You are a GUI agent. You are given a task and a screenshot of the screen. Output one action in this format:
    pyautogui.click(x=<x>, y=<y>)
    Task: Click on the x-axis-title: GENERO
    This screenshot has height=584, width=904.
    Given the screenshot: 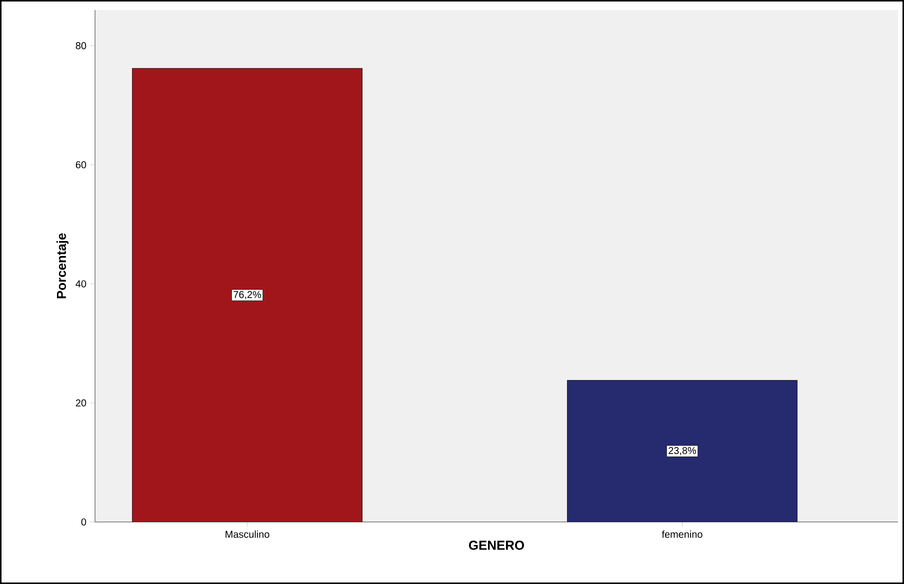 What is the action you would take?
    pyautogui.click(x=496, y=545)
    